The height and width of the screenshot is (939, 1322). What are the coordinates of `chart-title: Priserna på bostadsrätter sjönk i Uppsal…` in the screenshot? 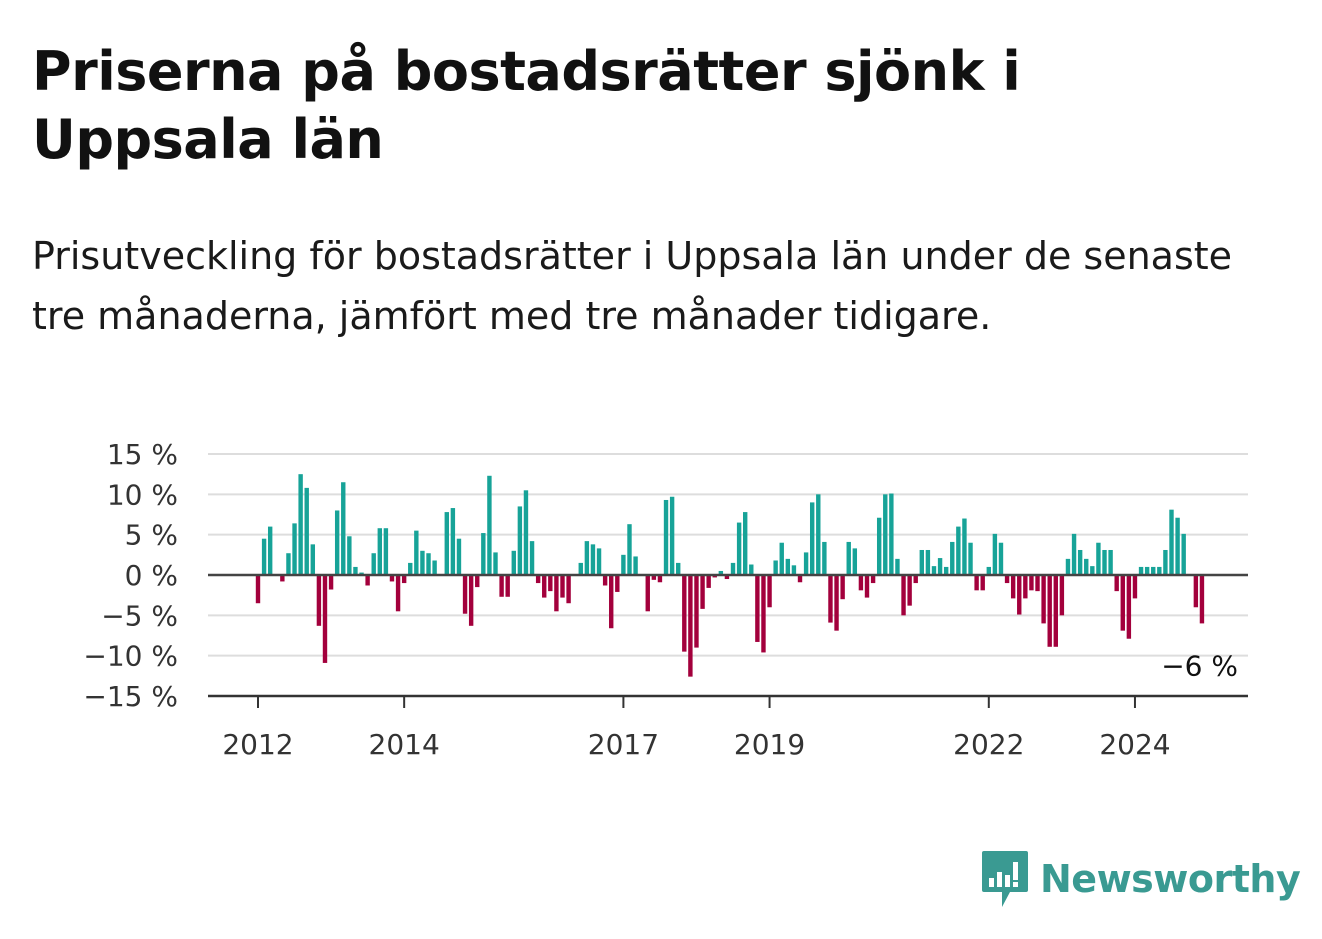 It's located at (526, 105).